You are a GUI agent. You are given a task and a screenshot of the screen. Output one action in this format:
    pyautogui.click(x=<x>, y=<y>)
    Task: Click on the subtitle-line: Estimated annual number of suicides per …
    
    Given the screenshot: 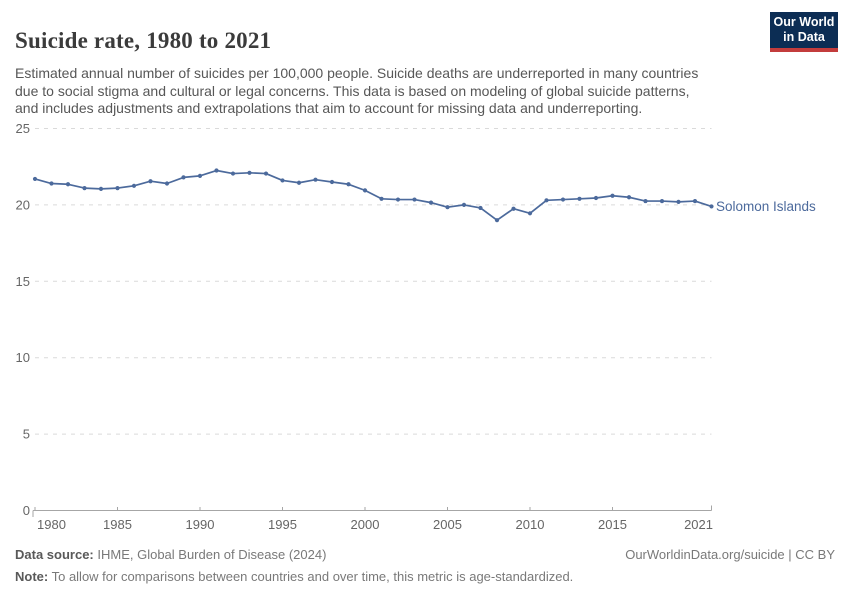 What is the action you would take?
    pyautogui.click(x=357, y=73)
    